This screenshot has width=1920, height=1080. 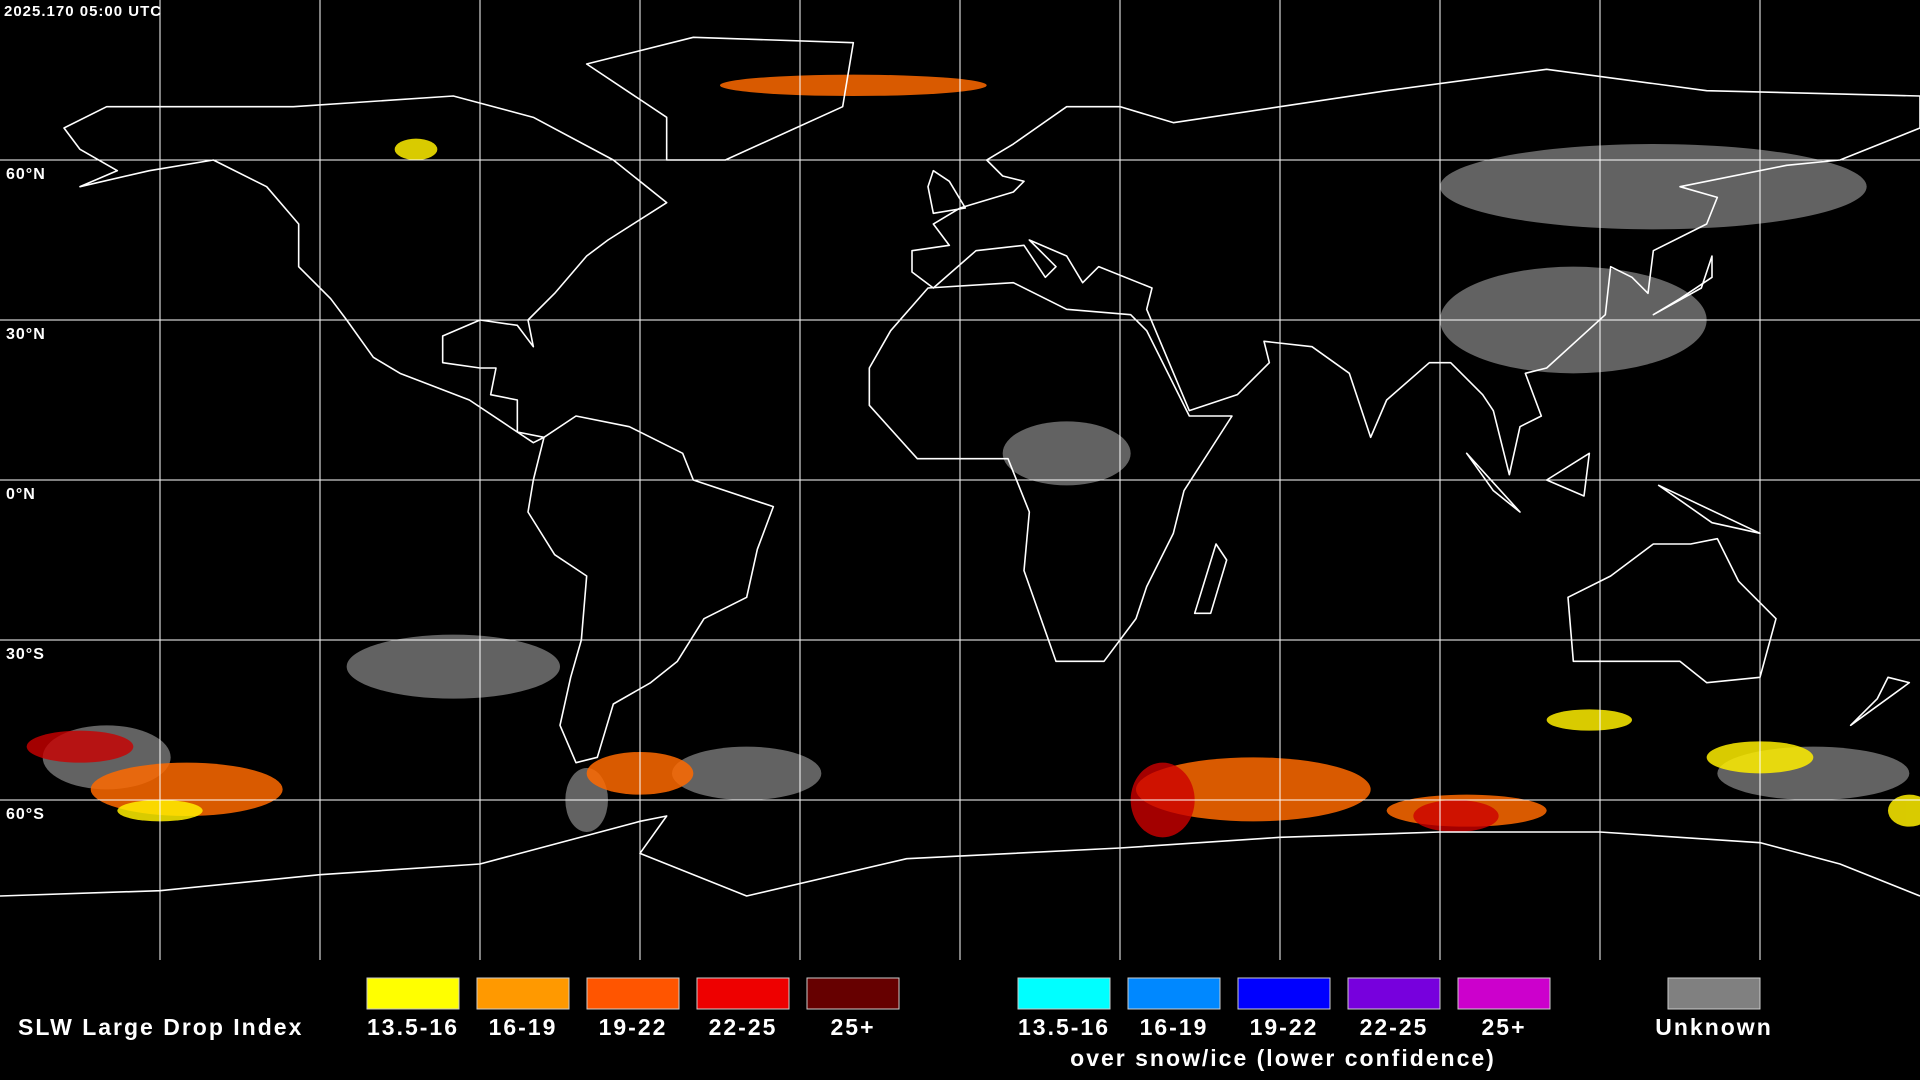 I want to click on latitude-label: 60°S, so click(x=25, y=814).